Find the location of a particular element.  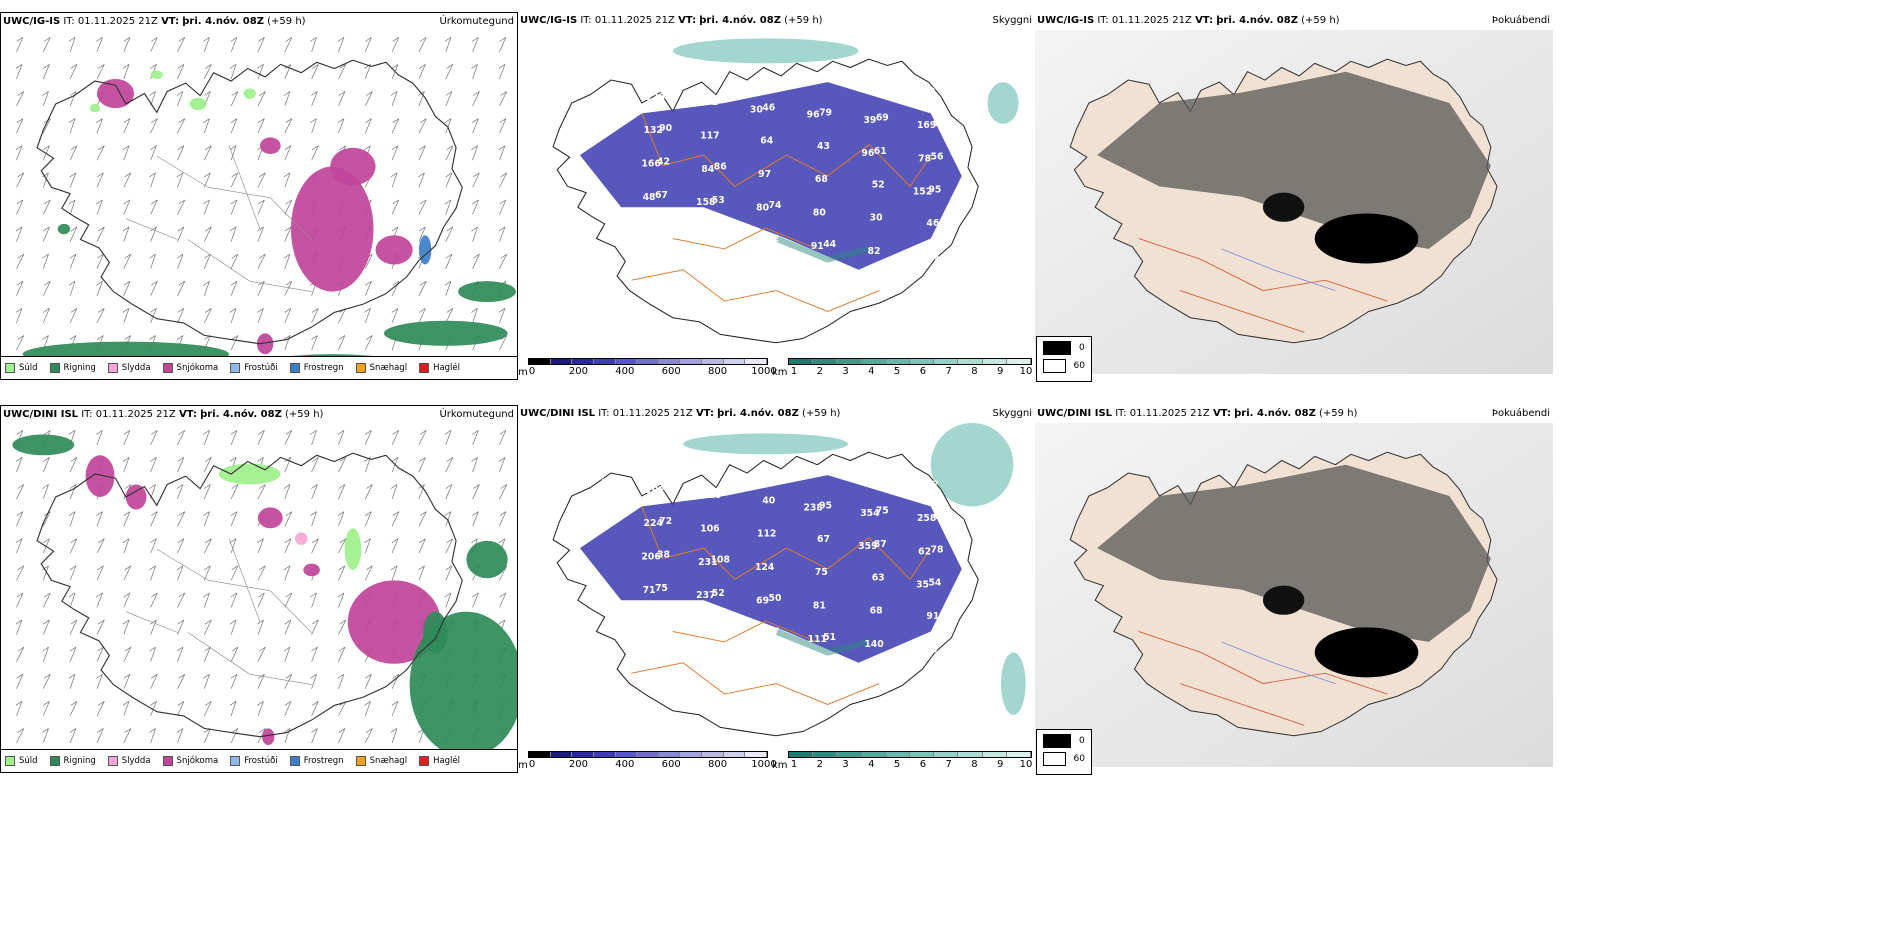

colorbar-tick: 2 is located at coordinates (819, 371).